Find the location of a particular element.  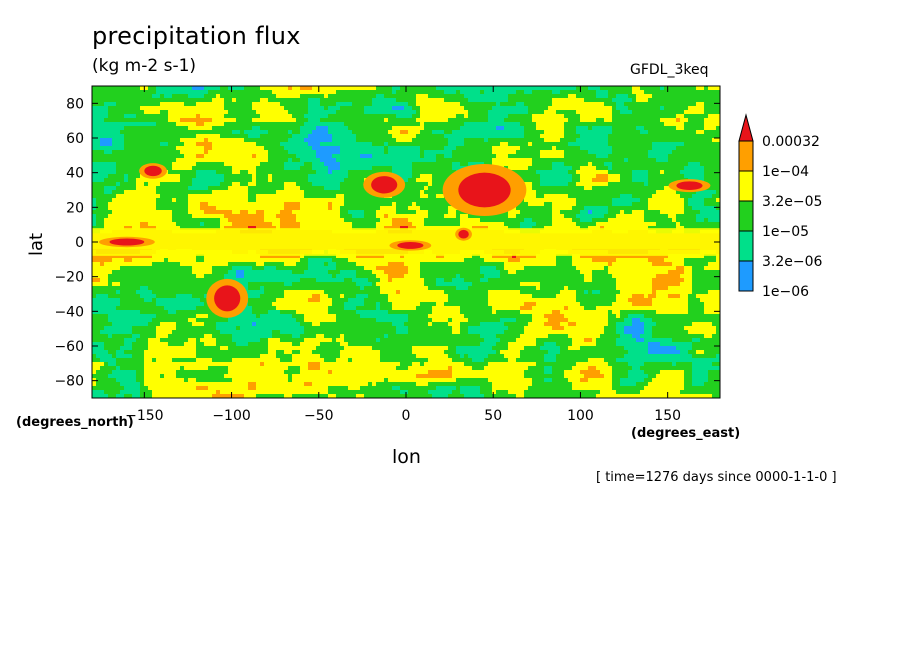

colorbar-label: 1e−06 is located at coordinates (785, 292).